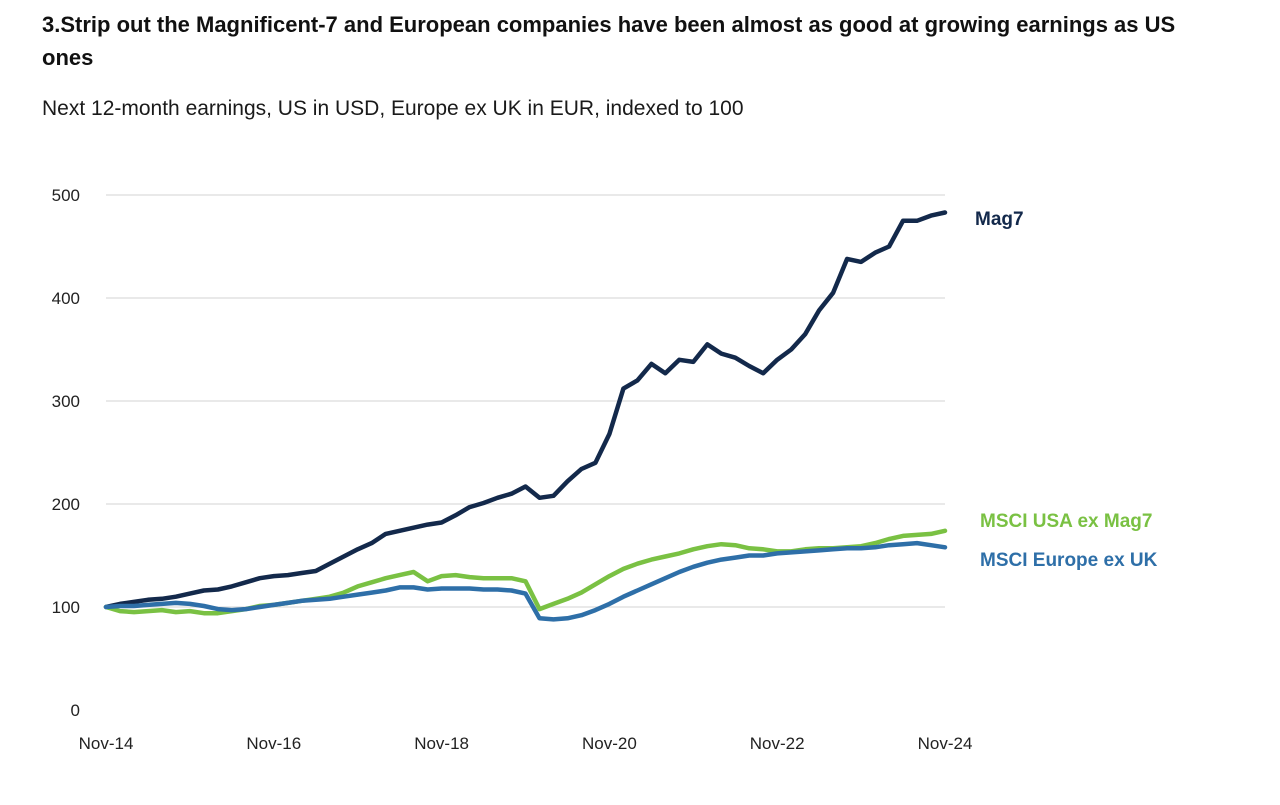 The height and width of the screenshot is (805, 1280). Describe the element at coordinates (1066, 521) in the screenshot. I see `series-label-msci-usa-ex-mag7: MSCI USA ex Mag7` at that location.